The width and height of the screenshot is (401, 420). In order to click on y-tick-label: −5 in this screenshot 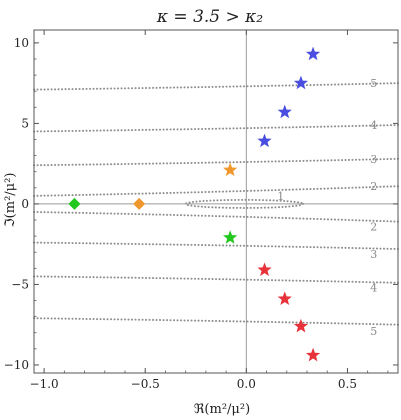, I will do `click(20, 284)`.